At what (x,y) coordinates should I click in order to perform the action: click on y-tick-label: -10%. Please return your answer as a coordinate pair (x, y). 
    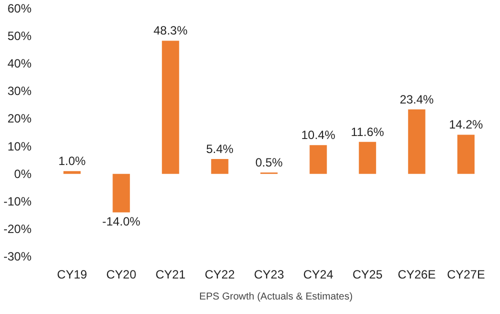
    Looking at the image, I should click on (17, 201).